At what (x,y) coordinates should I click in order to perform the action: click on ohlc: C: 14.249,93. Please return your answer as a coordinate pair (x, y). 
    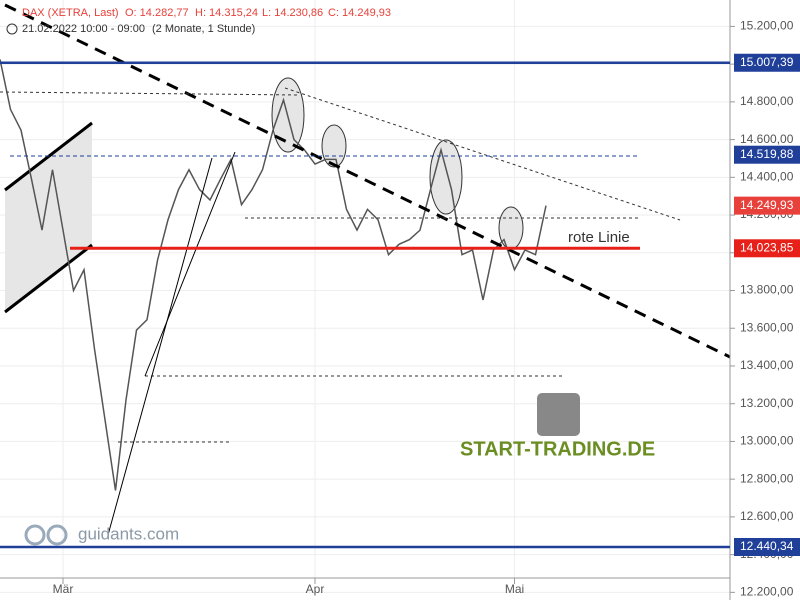
    Looking at the image, I should click on (359, 13).